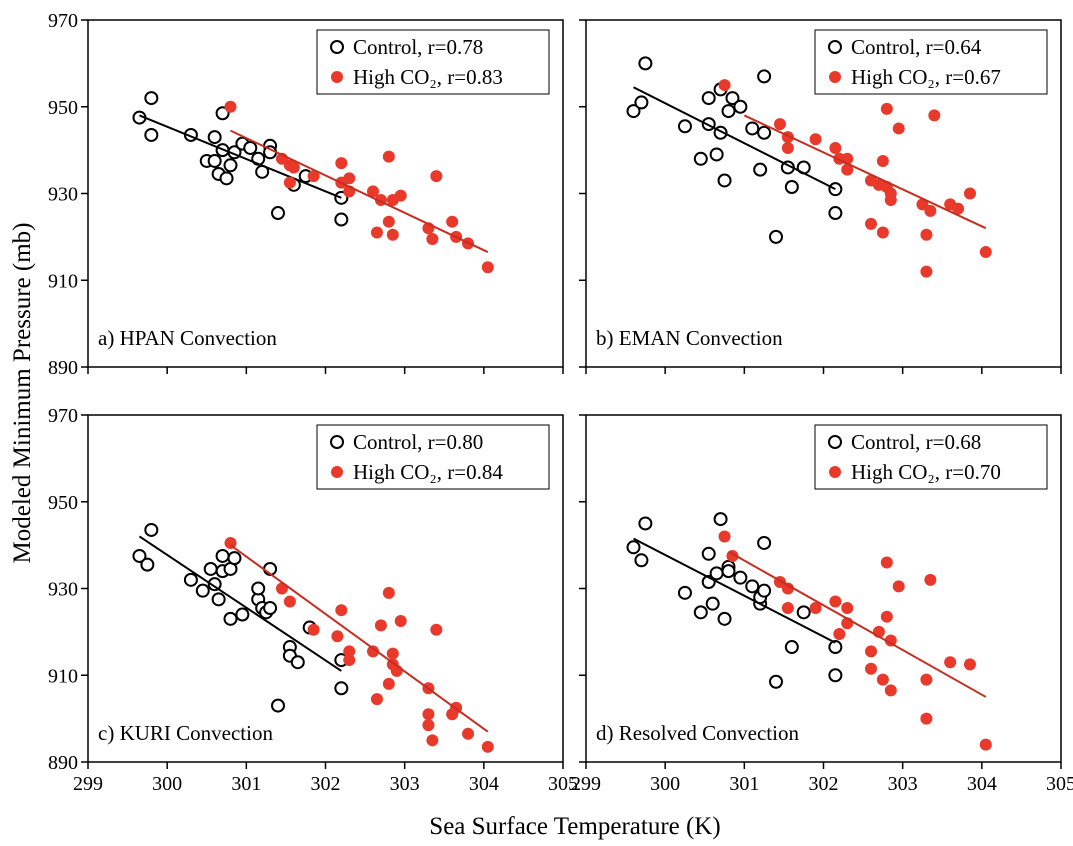 Image resolution: width=1073 pixels, height=846 pixels. I want to click on y-tick-label: 890, so click(63, 368).